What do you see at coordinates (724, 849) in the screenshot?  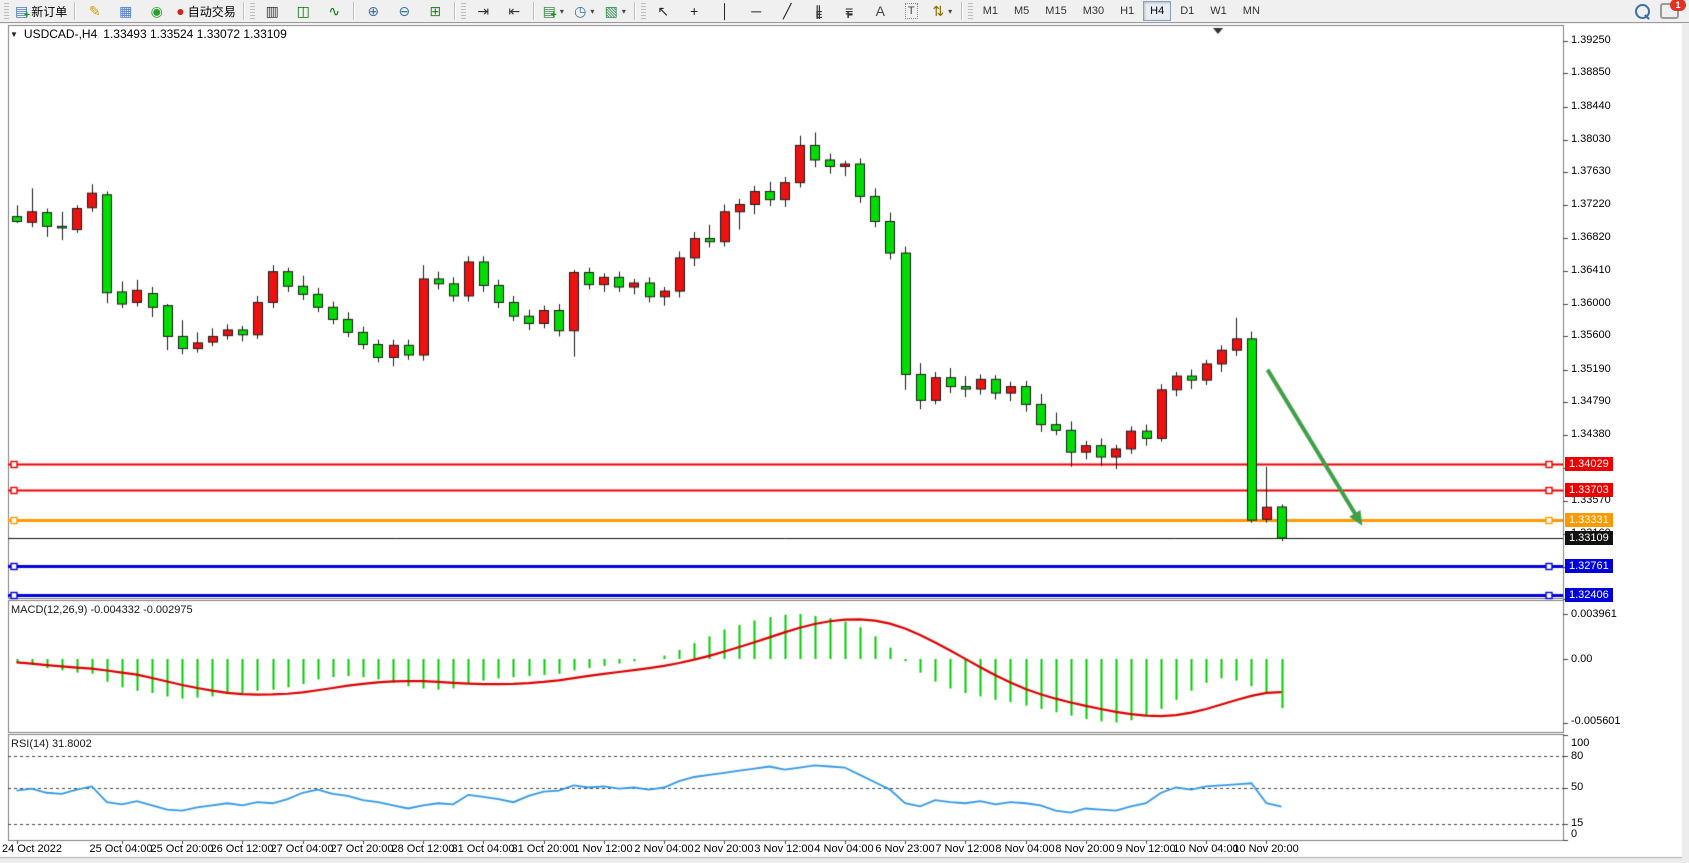 I see `time-axis-label: 2 Nov 20:00` at bounding box center [724, 849].